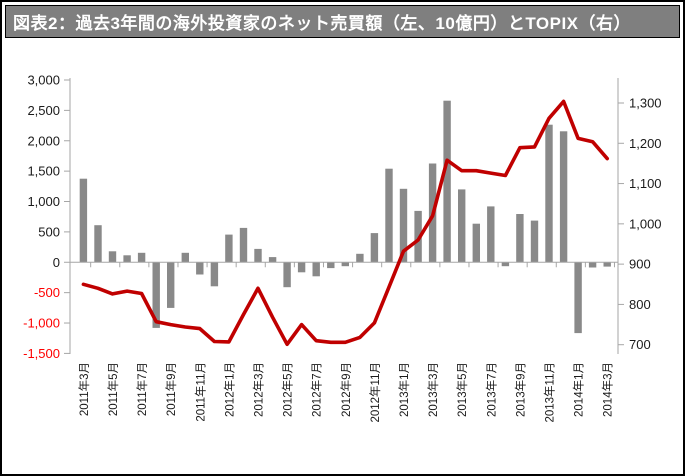  What do you see at coordinates (374, 248) in the screenshot?
I see `bar-2012年11月` at bounding box center [374, 248].